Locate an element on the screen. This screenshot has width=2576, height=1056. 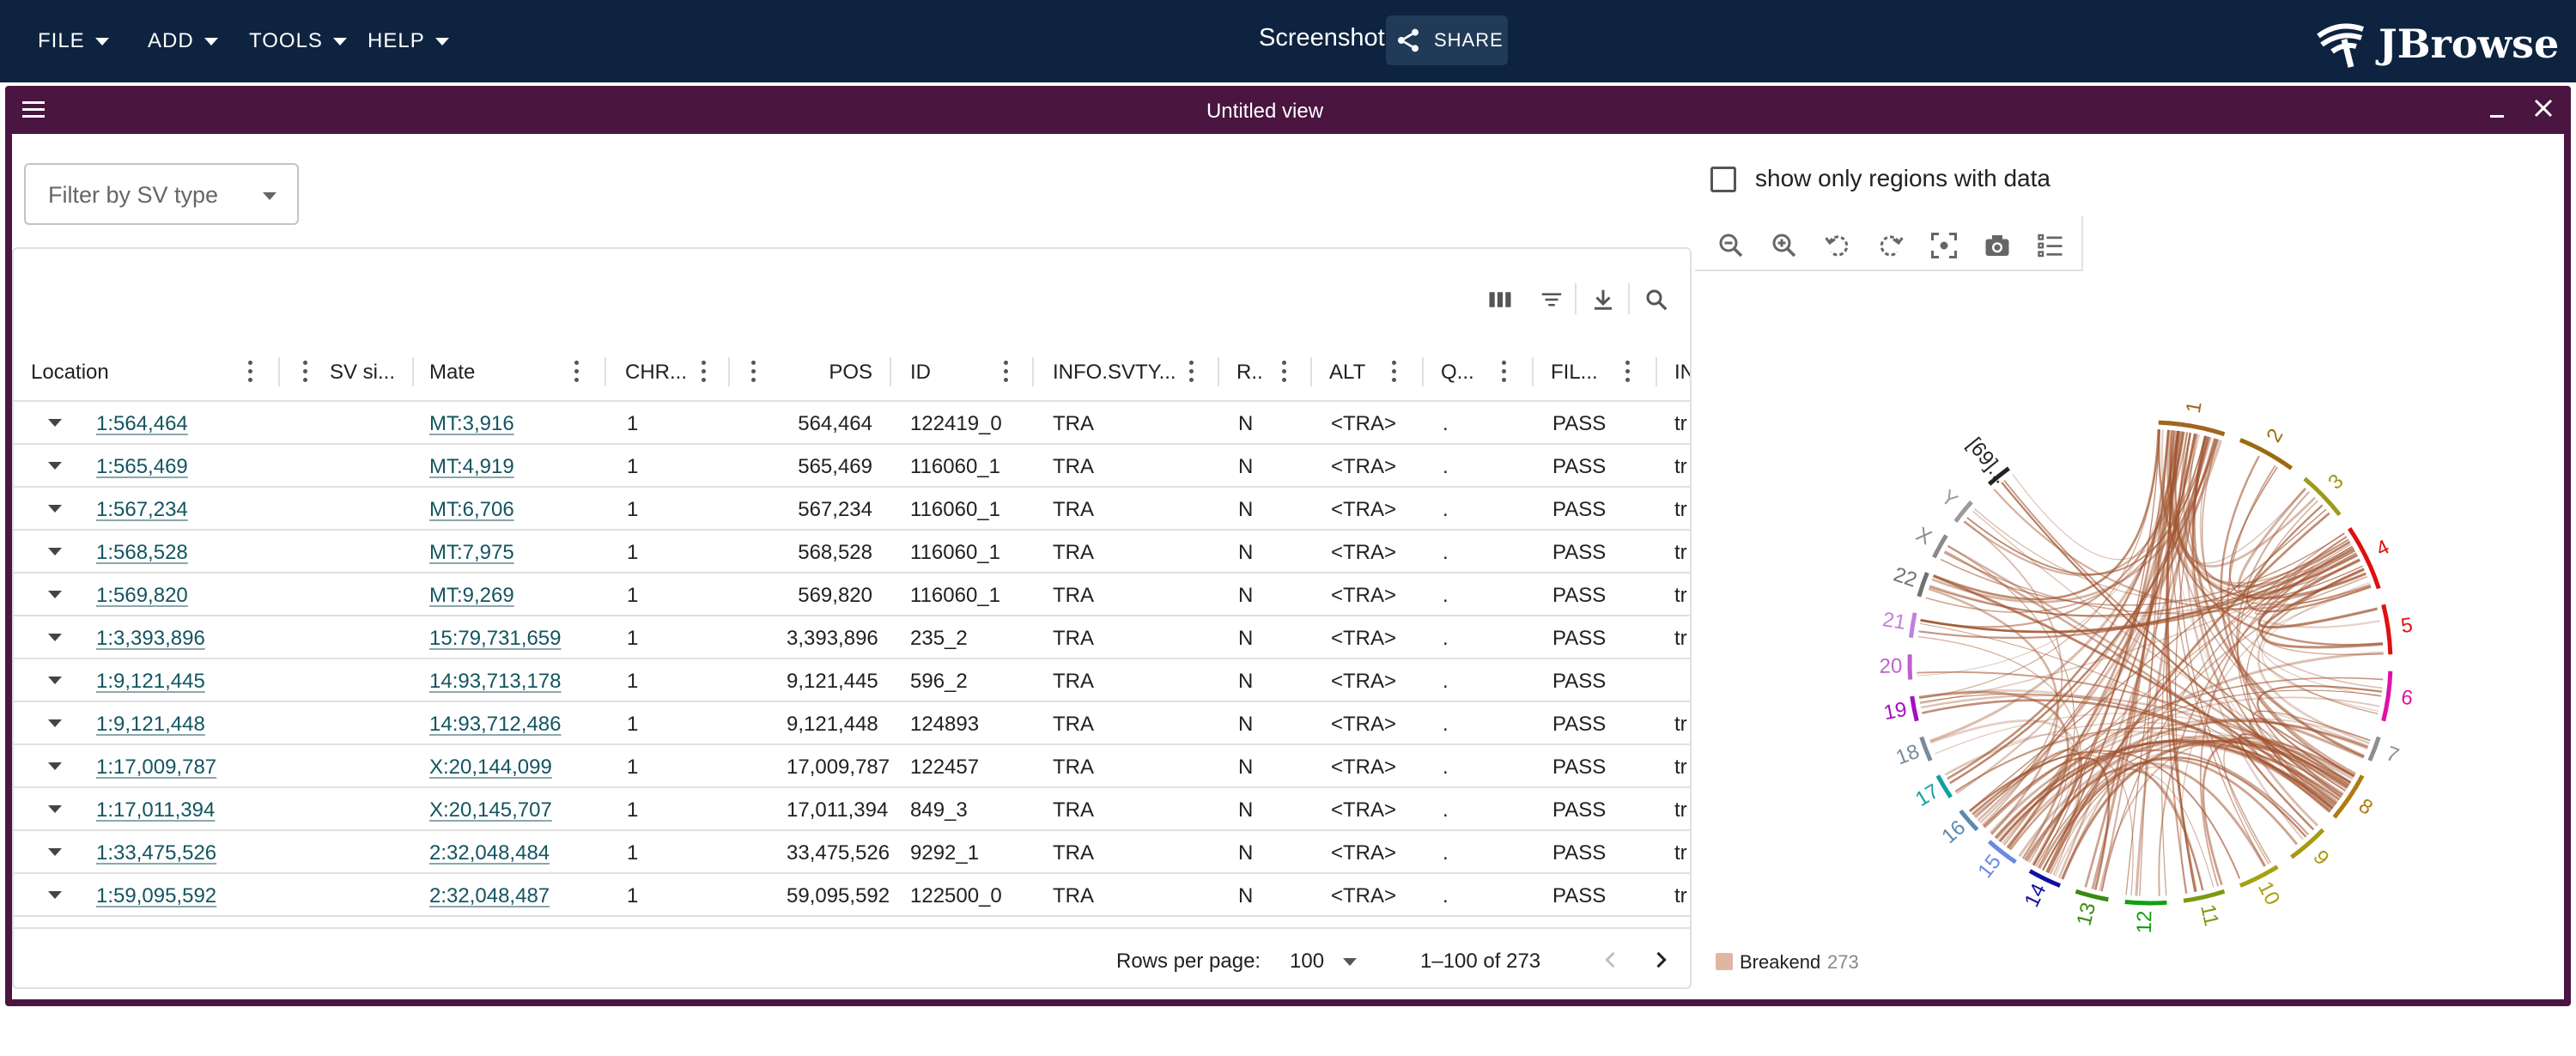
search-icon is located at coordinates (1656, 300).